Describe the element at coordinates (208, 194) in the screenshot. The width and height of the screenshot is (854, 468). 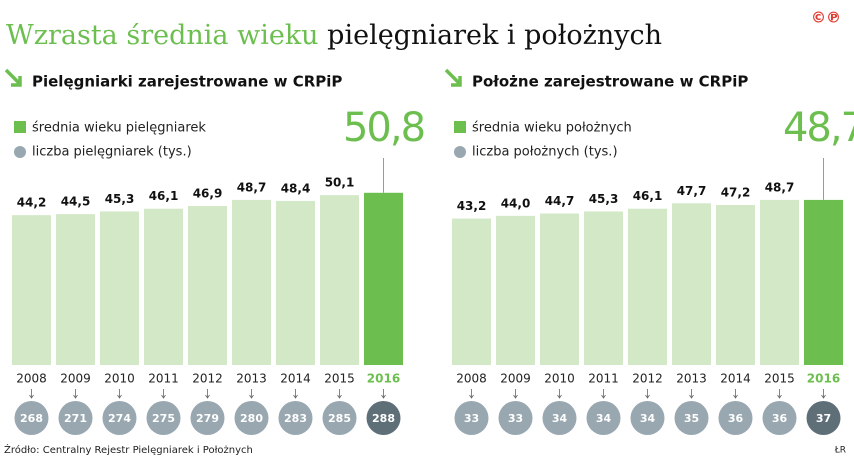
I see `value-label: 46,9` at that location.